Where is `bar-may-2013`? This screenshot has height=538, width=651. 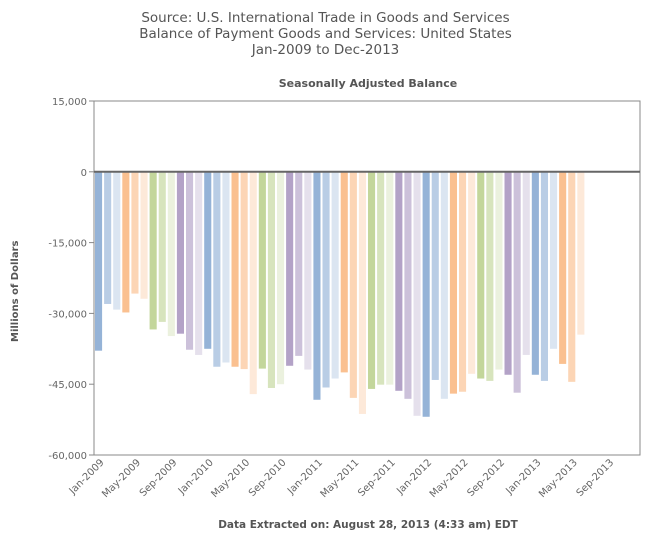 bar-may-2013 is located at coordinates (572, 276).